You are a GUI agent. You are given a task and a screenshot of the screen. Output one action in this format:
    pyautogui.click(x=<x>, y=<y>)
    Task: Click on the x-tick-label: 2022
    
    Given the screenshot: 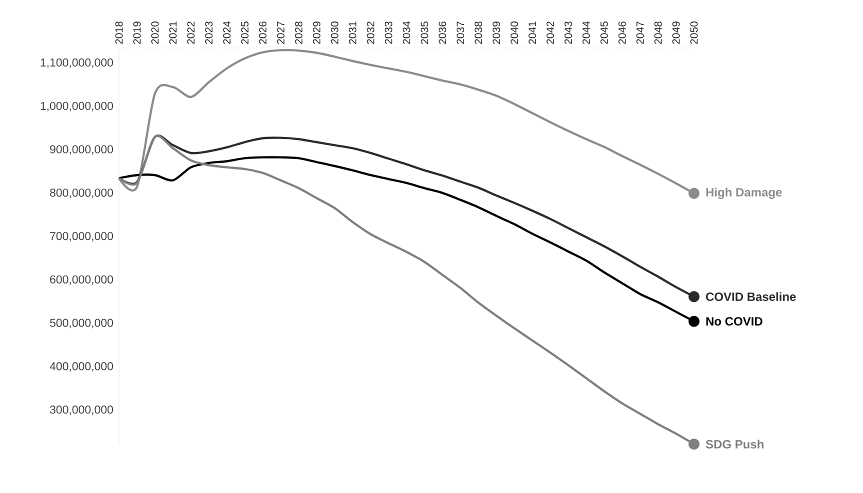 What is the action you would take?
    pyautogui.click(x=191, y=33)
    